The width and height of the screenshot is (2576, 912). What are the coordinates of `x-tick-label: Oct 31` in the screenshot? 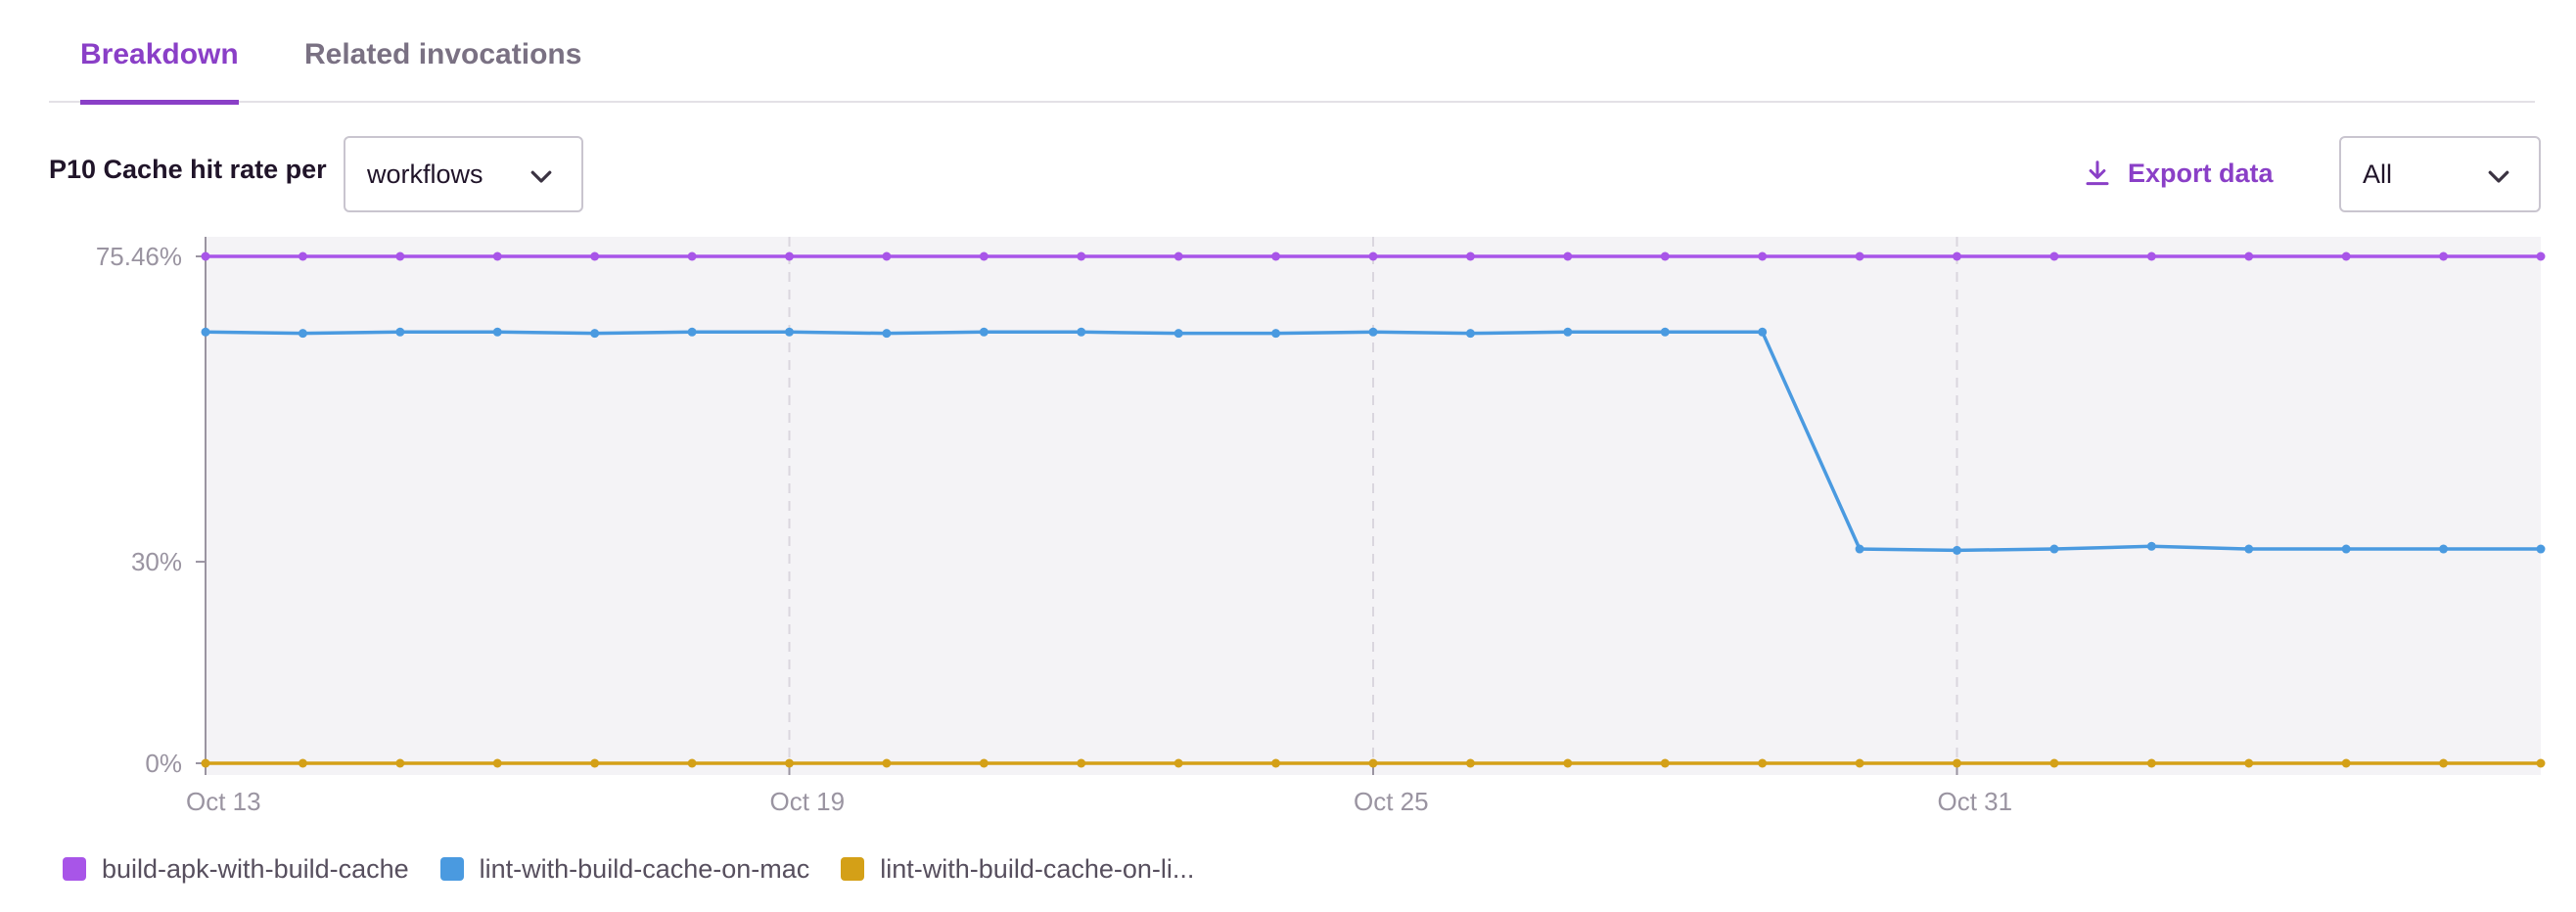 It's located at (1976, 801).